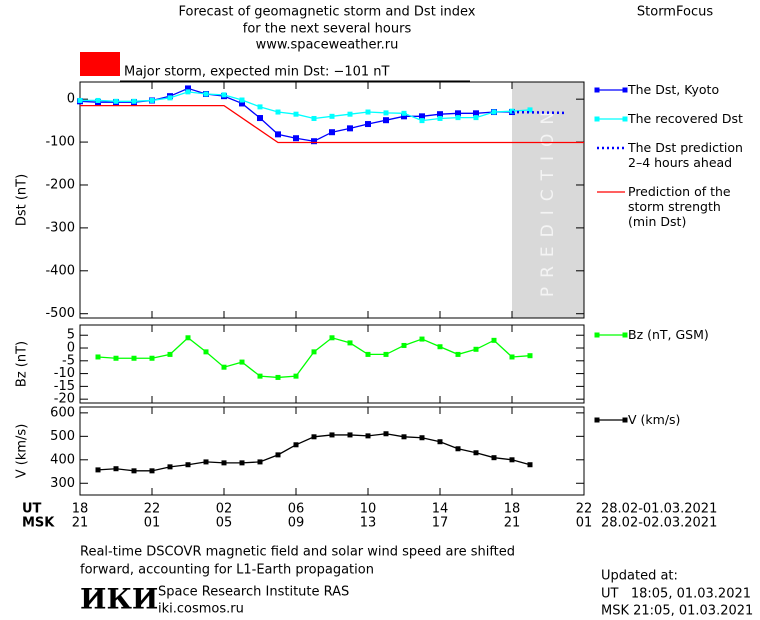 The height and width of the screenshot is (620, 760). Describe the element at coordinates (257, 72) in the screenshot. I see `storm-annotation: Major storm, expected min Dst: −101 nT` at that location.